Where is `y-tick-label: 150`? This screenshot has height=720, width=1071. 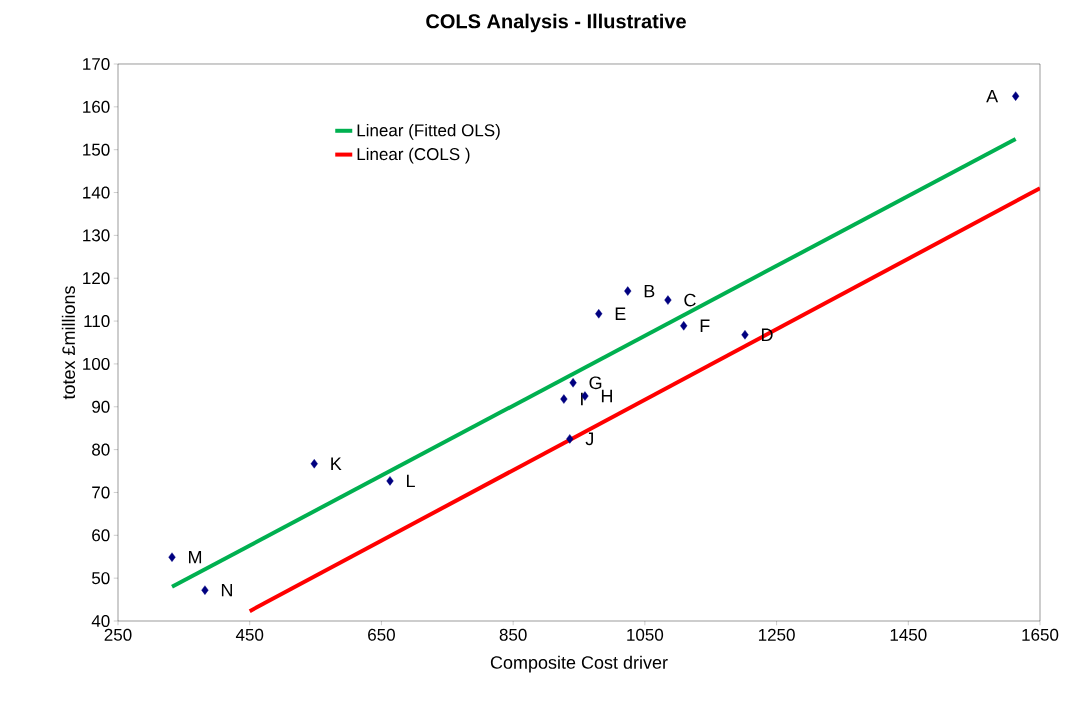
y-tick-label: 150 is located at coordinates (96, 149).